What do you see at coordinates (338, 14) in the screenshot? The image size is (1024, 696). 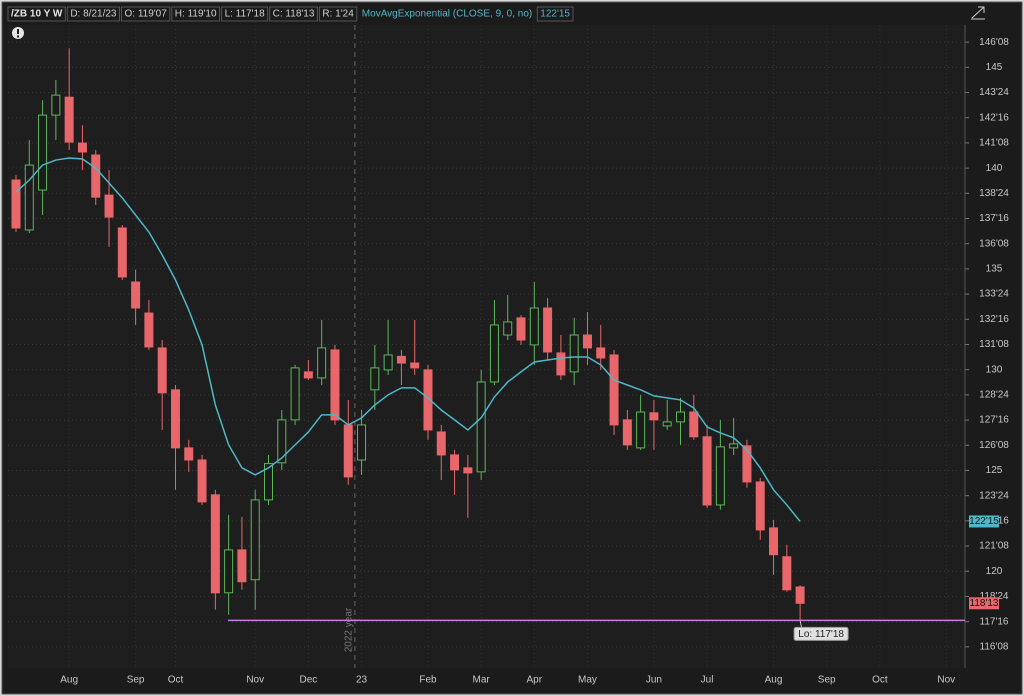 I see `header-info: R: 1'24` at bounding box center [338, 14].